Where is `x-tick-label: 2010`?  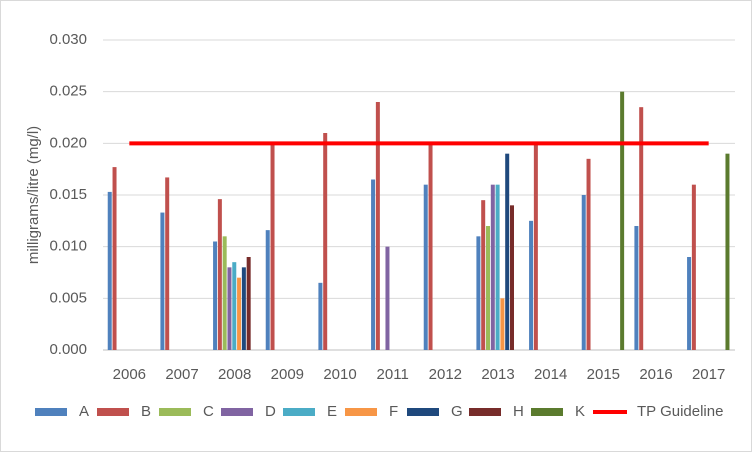
x-tick-label: 2010 is located at coordinates (339, 374).